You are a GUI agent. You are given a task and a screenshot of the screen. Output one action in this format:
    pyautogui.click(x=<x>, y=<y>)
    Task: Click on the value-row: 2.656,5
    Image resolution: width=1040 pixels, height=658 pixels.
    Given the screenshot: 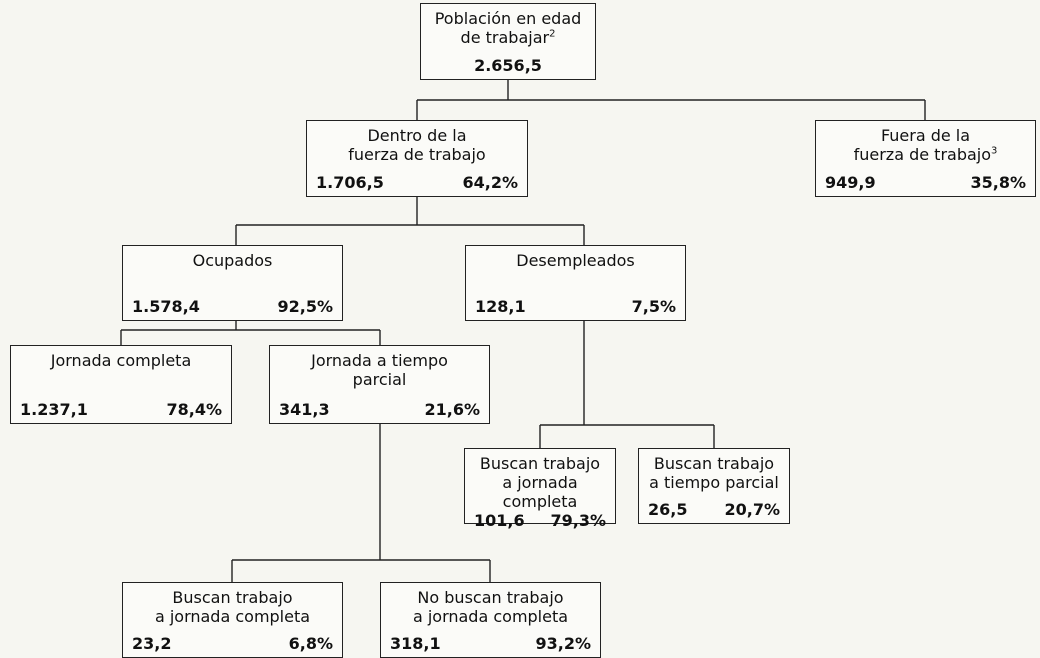 What is the action you would take?
    pyautogui.click(x=508, y=65)
    